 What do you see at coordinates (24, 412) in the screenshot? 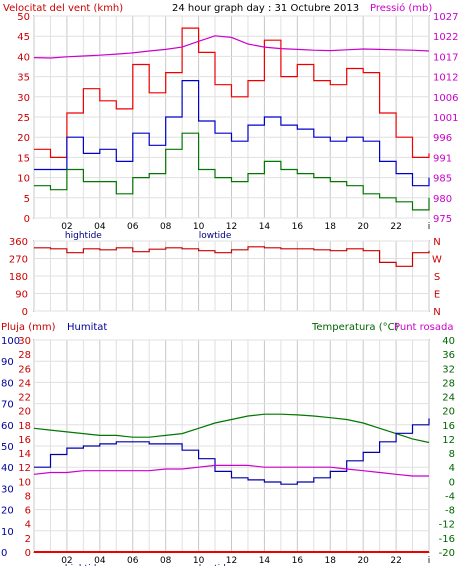
I see `rain-tick-label: 20` at bounding box center [24, 412].